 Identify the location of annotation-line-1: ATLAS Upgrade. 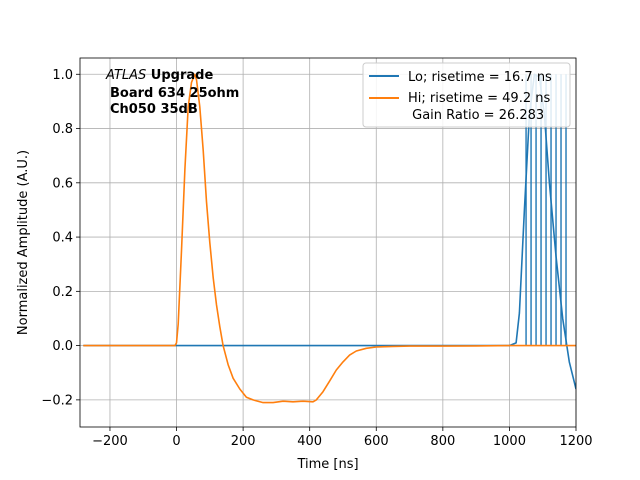
(159, 75).